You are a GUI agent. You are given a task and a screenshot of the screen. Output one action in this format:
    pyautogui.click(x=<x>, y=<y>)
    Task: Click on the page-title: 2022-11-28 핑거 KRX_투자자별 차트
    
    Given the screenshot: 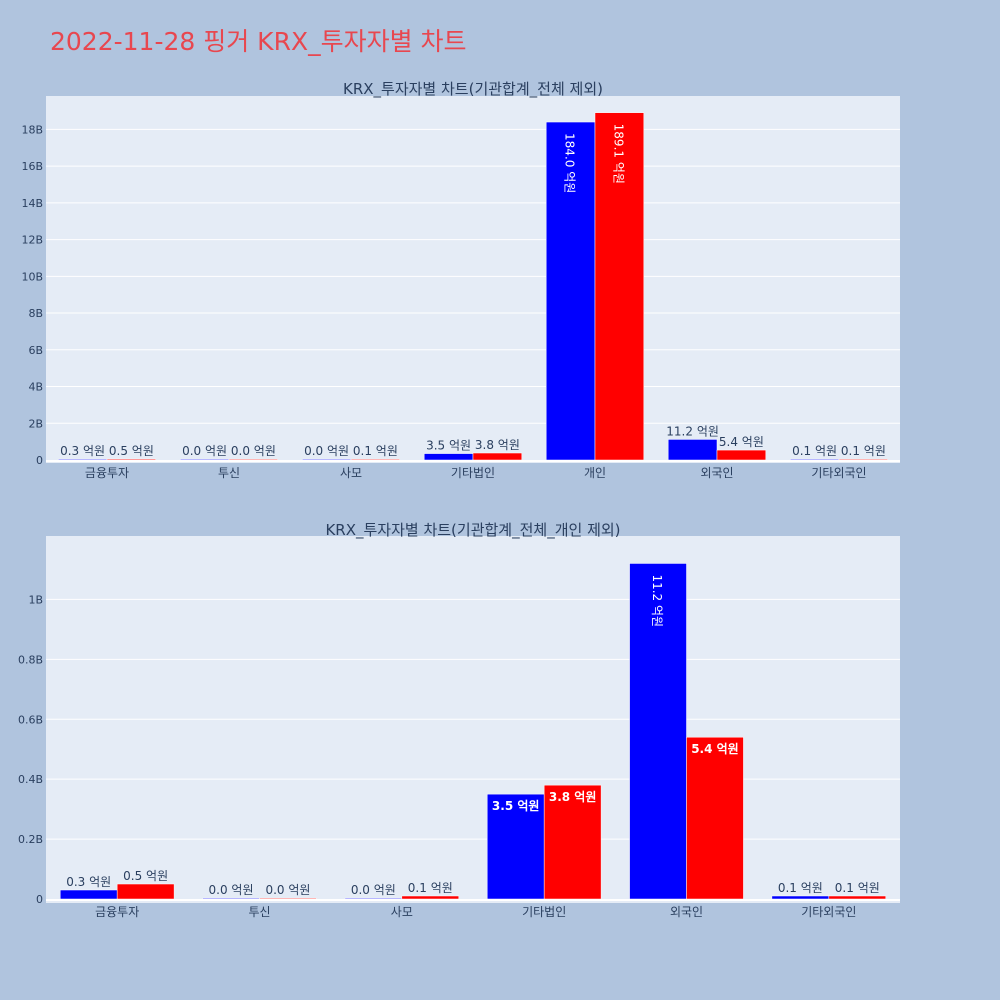 What is the action you would take?
    pyautogui.click(x=258, y=41)
    